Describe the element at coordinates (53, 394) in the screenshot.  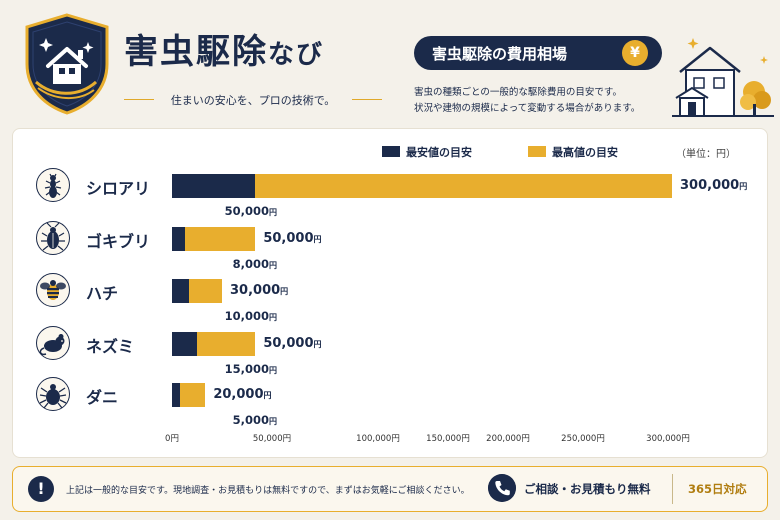
I see `tick-icon` at that location.